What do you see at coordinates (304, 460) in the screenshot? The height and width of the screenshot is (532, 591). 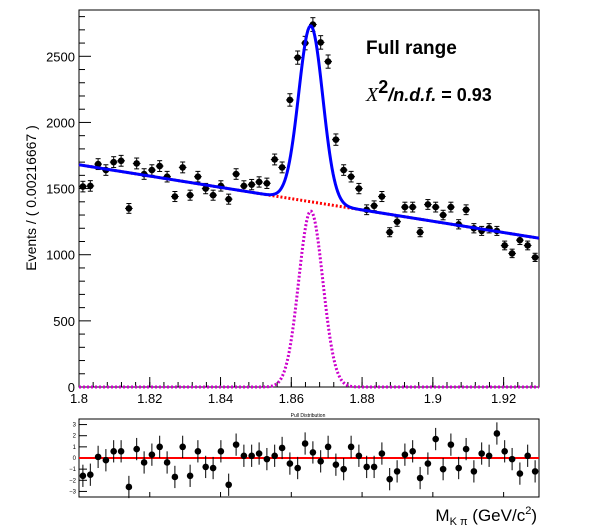 I see `pull-plot-area: −3 −2 −1 0 1 2 3` at bounding box center [304, 460].